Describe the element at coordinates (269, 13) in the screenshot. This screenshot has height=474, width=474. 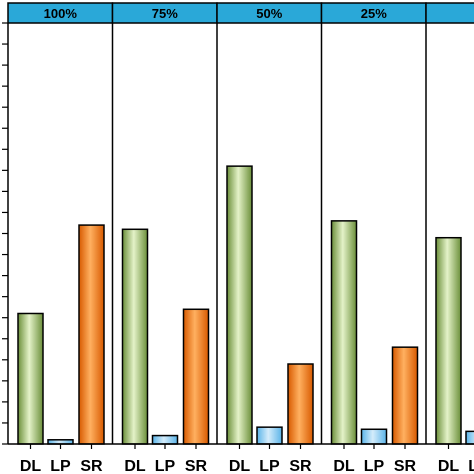
I see `panel-label: 50%` at that location.